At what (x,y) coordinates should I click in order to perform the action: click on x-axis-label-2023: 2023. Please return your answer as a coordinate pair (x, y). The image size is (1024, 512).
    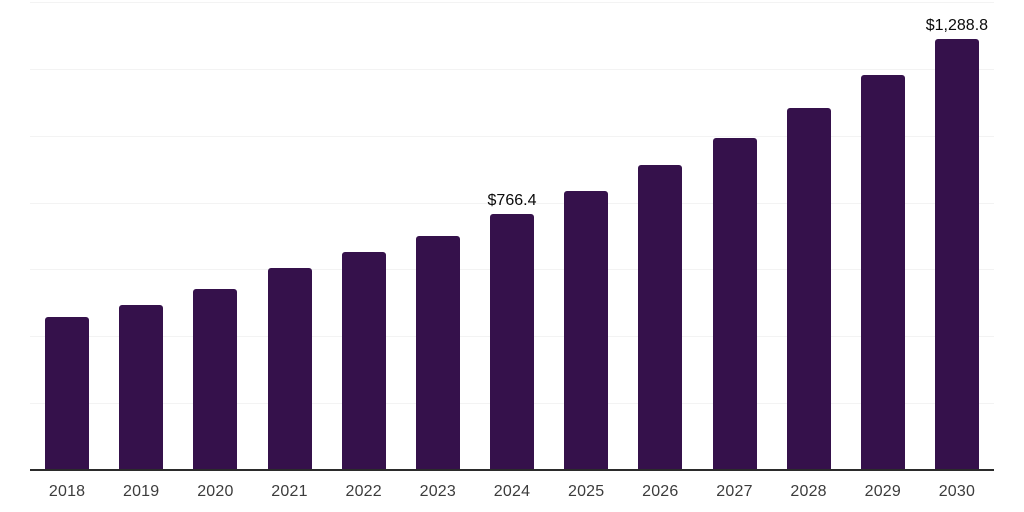
    Looking at the image, I should click on (437, 491).